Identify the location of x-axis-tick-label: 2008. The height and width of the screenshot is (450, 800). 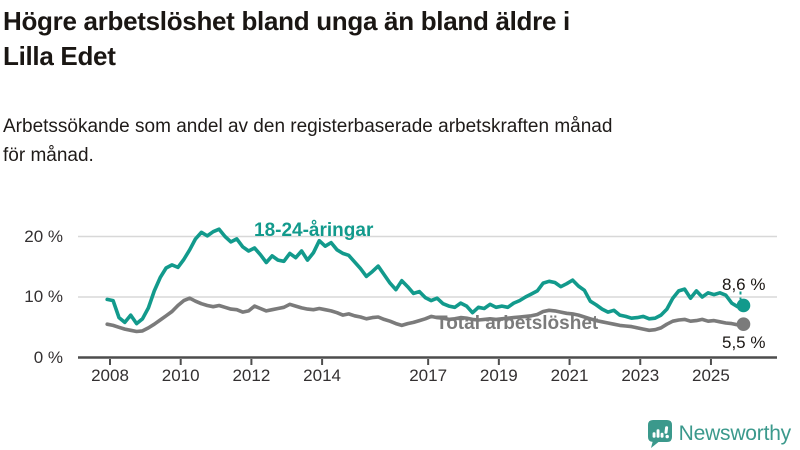
(110, 375).